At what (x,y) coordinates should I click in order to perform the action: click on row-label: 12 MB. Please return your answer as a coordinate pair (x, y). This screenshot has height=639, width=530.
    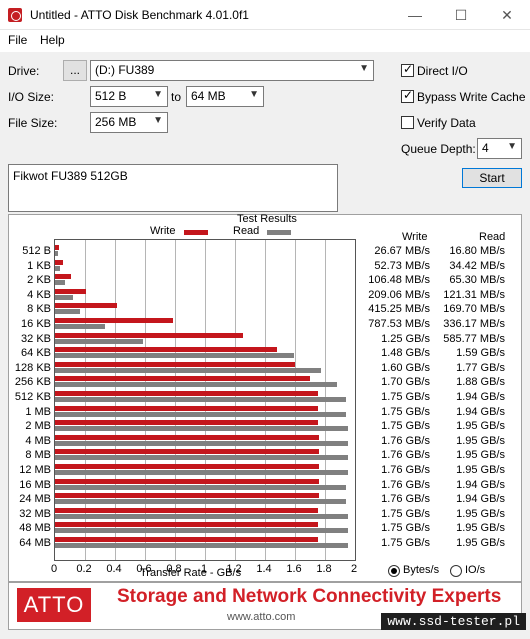
    Looking at the image, I should click on (35, 470).